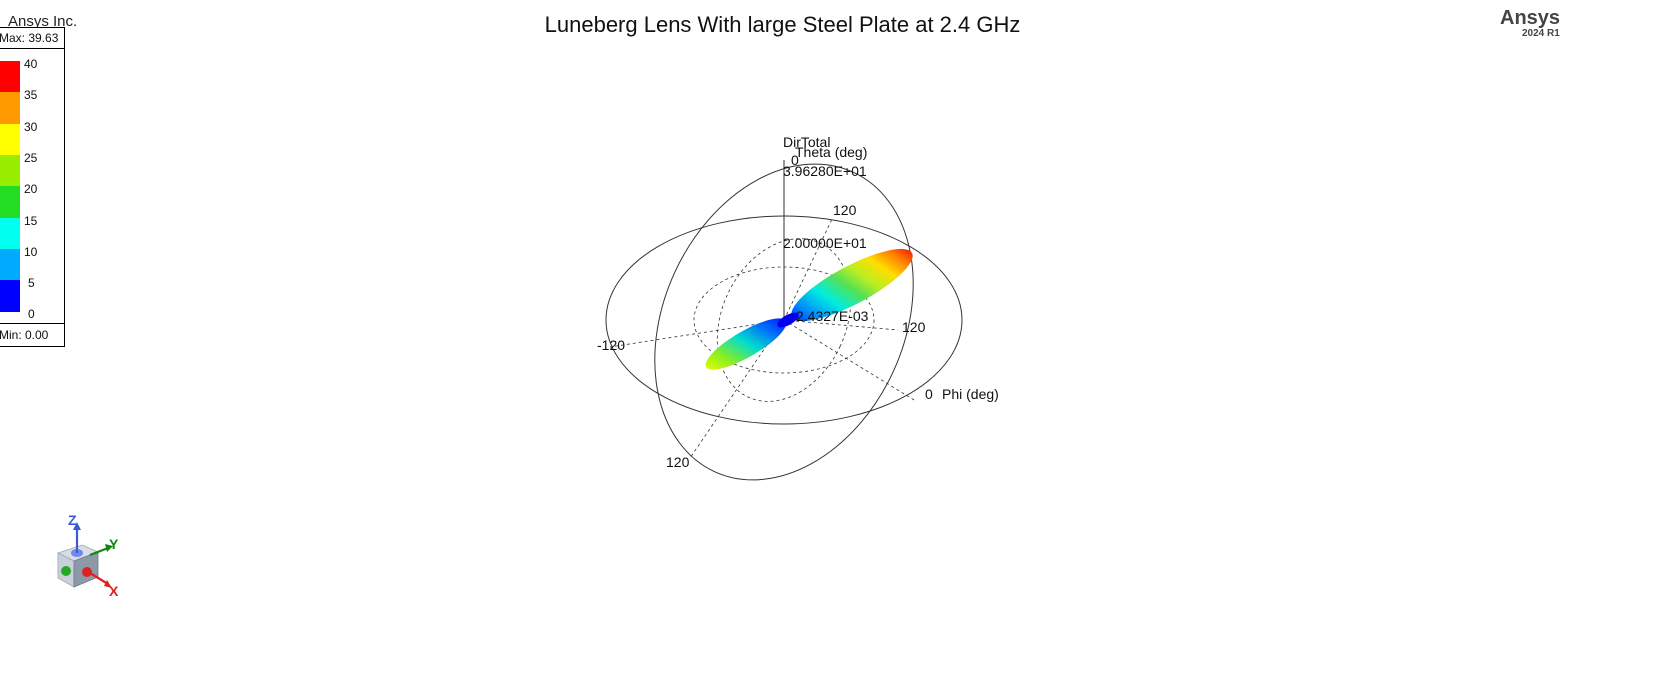 The width and height of the screenshot is (1657, 679). What do you see at coordinates (31, 314) in the screenshot?
I see `legend-tick-label: 0` at bounding box center [31, 314].